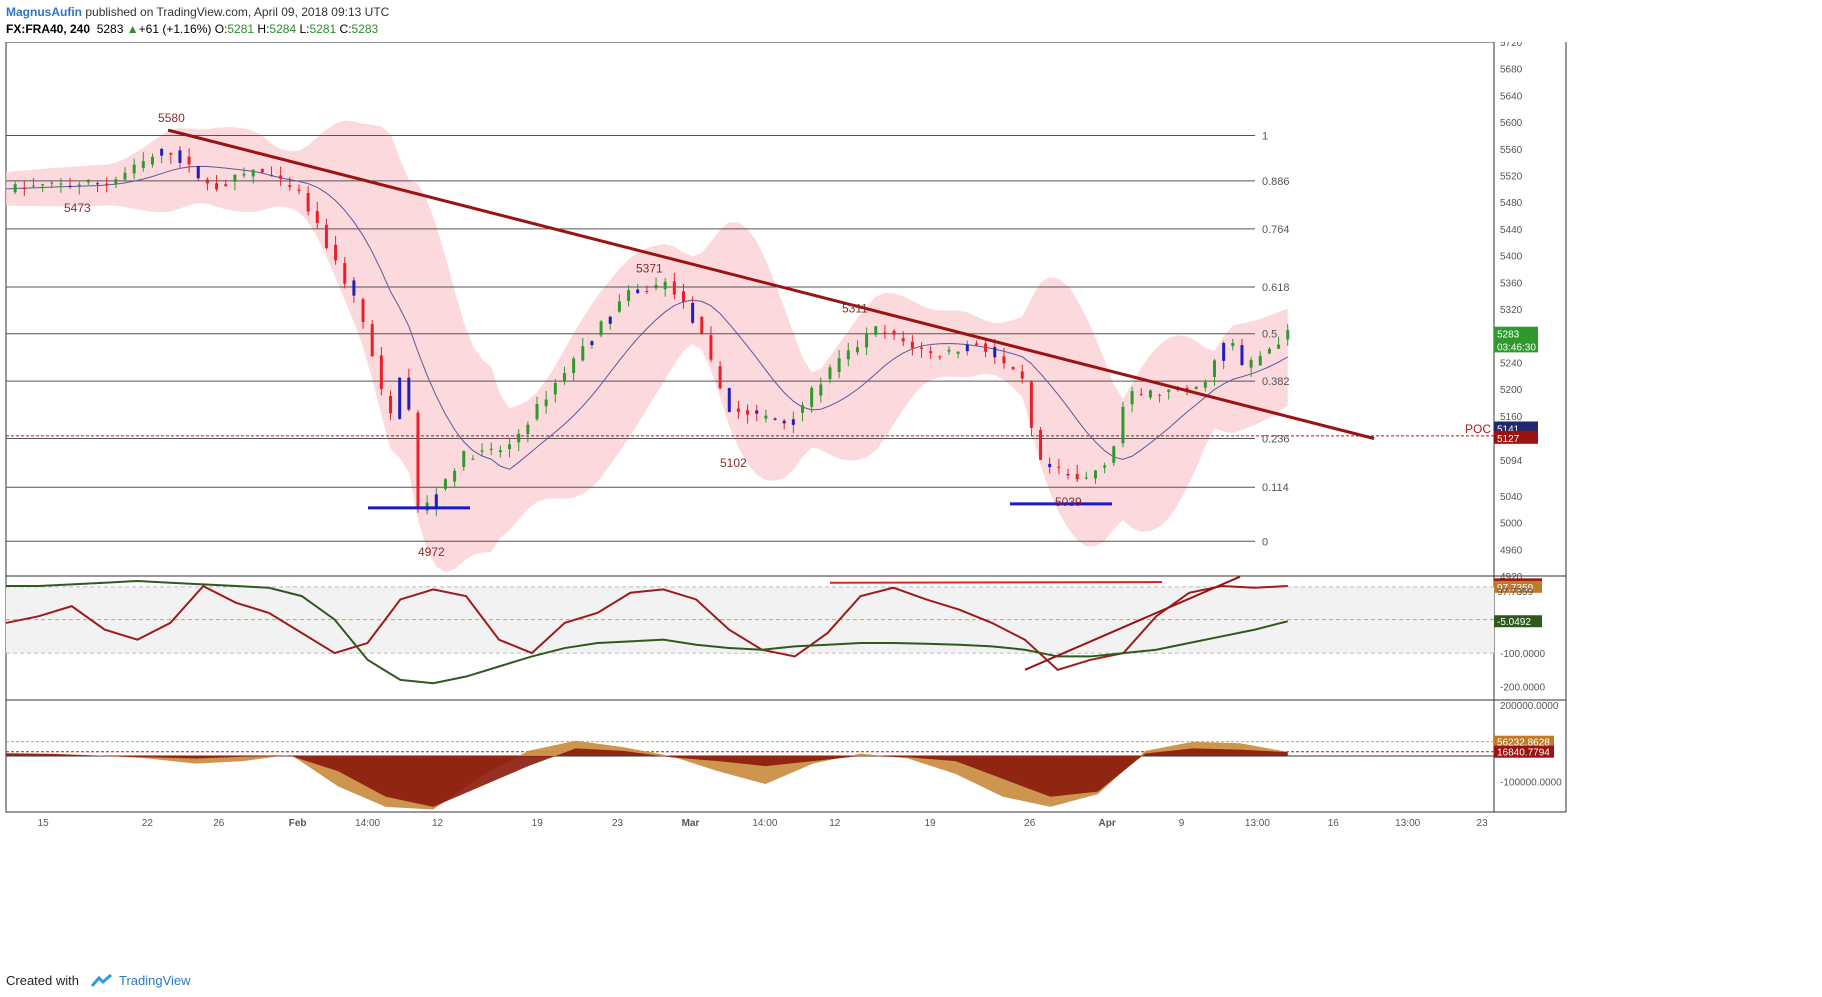 This screenshot has height=997, width=1822. What do you see at coordinates (538, 823) in the screenshot?
I see `time-axis-tick: 19` at bounding box center [538, 823].